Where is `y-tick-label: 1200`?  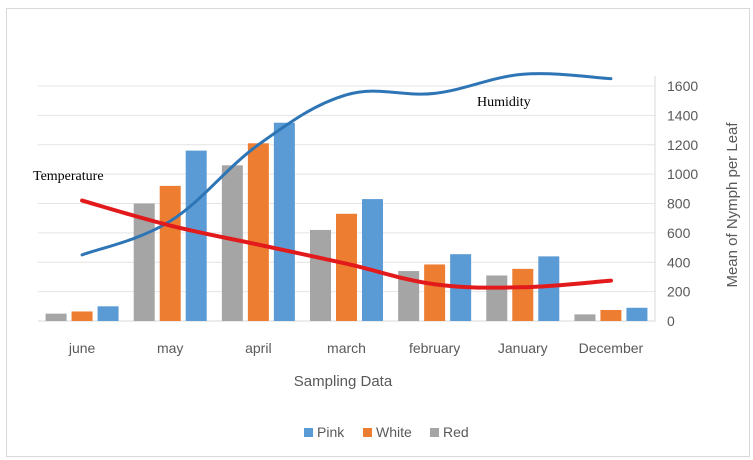
y-tick-label: 1200 is located at coordinates (682, 145).